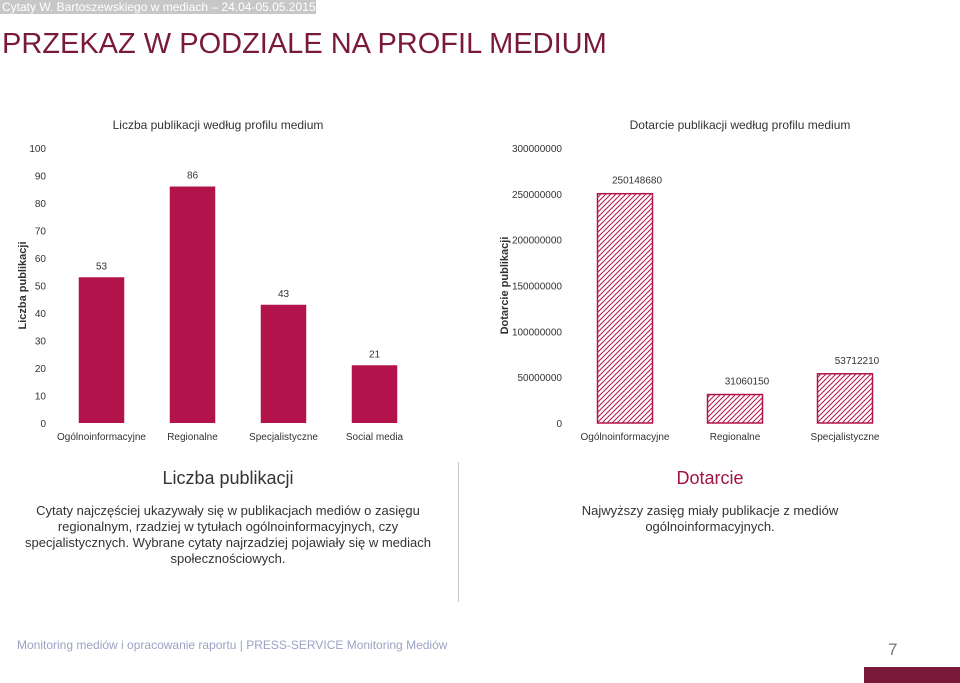 The height and width of the screenshot is (683, 960). Describe the element at coordinates (537, 241) in the screenshot. I see `y-tick-label: 200000000` at that location.